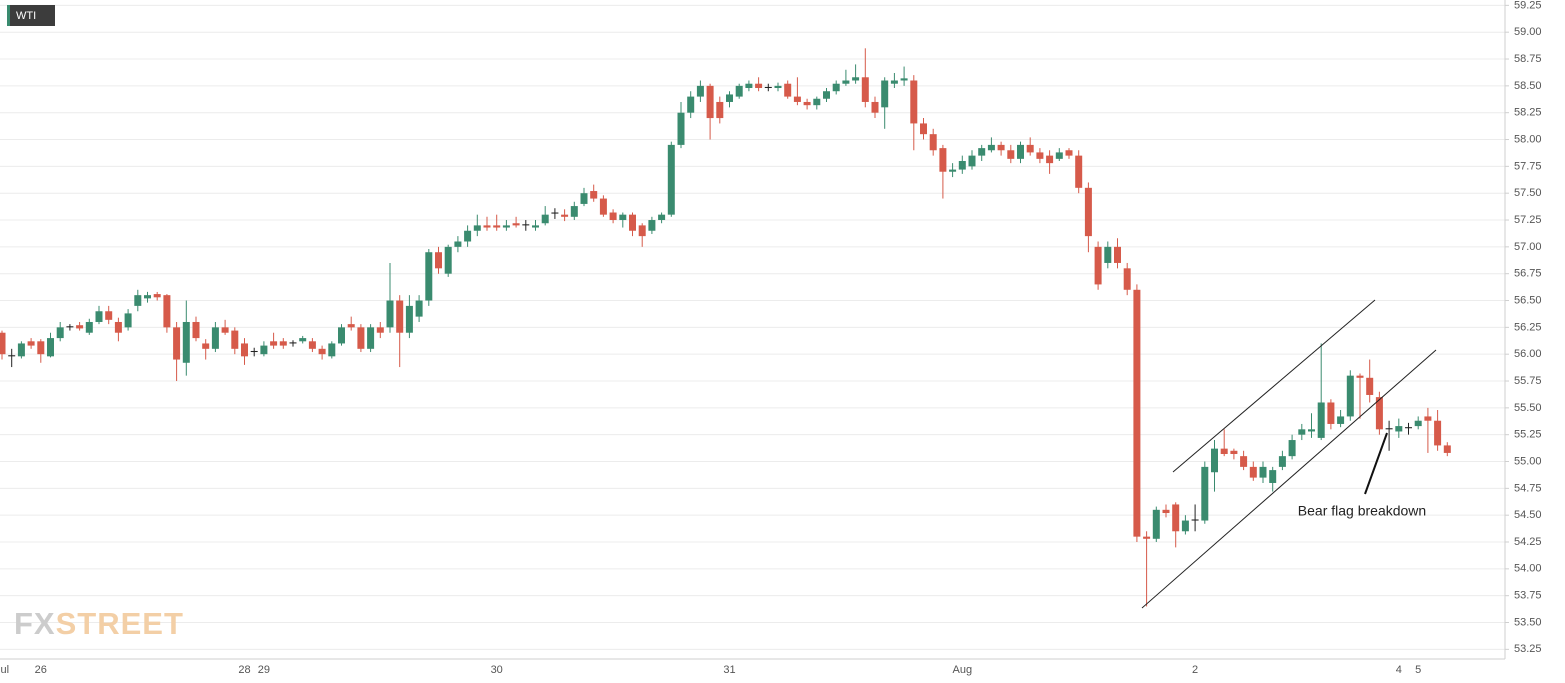 The image size is (1565, 683). I want to click on y-tick-label: 58.00, so click(1528, 139).